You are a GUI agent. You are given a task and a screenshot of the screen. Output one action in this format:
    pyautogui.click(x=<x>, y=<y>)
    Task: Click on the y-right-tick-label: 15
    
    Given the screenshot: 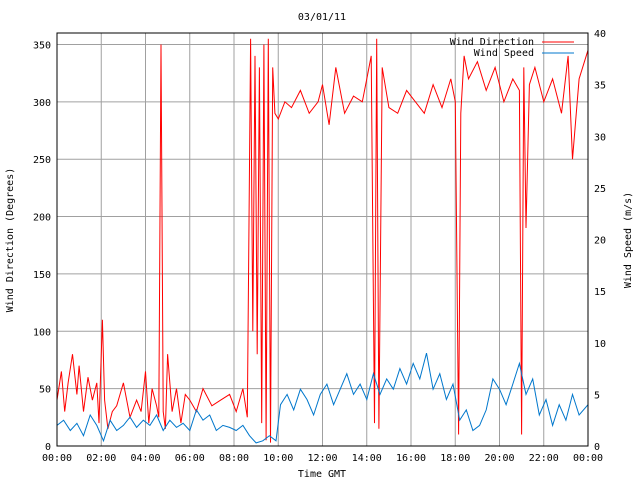 What is the action you would take?
    pyautogui.click(x=600, y=292)
    